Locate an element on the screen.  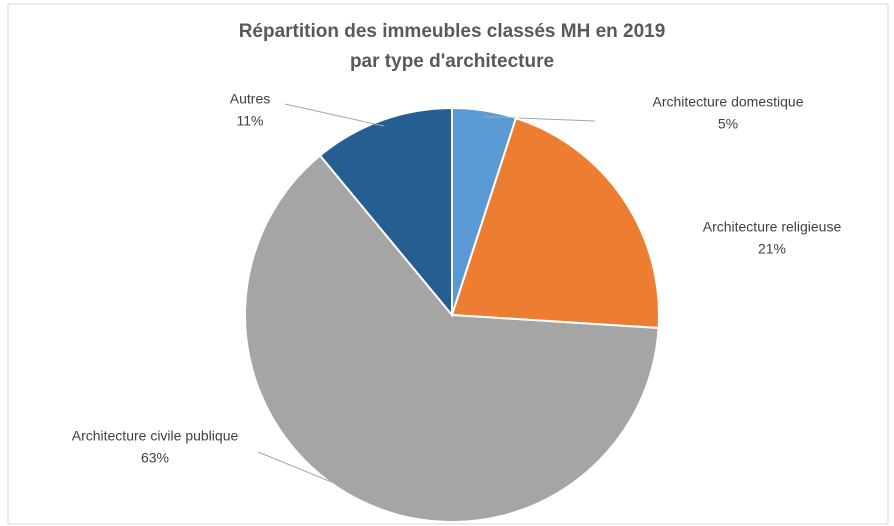
slice-label: Architecture religieuse is located at coordinates (772, 227).